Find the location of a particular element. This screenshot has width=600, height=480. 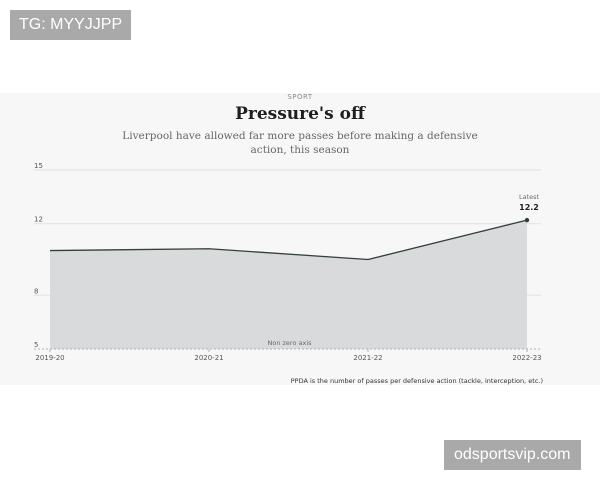

y-tick-label: 5 is located at coordinates (36, 345).